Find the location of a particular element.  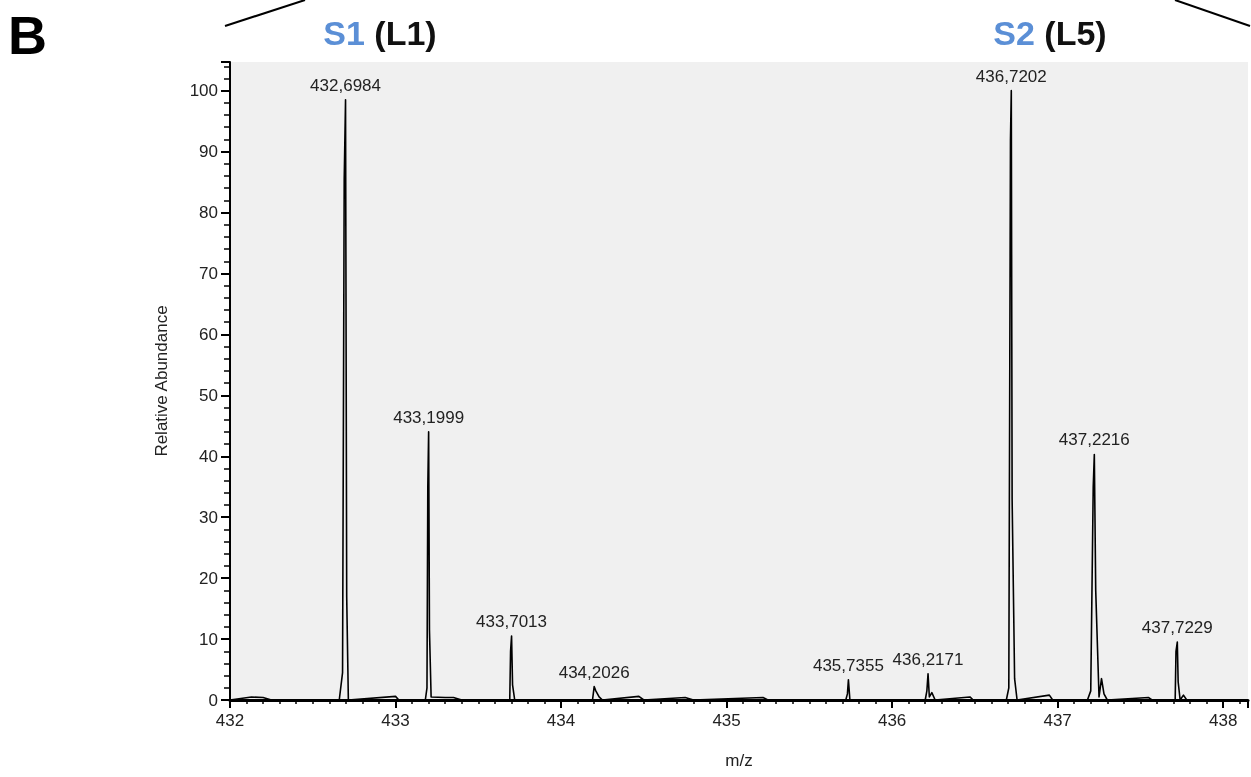

y-tick-label: 80 is located at coordinates (208, 213).